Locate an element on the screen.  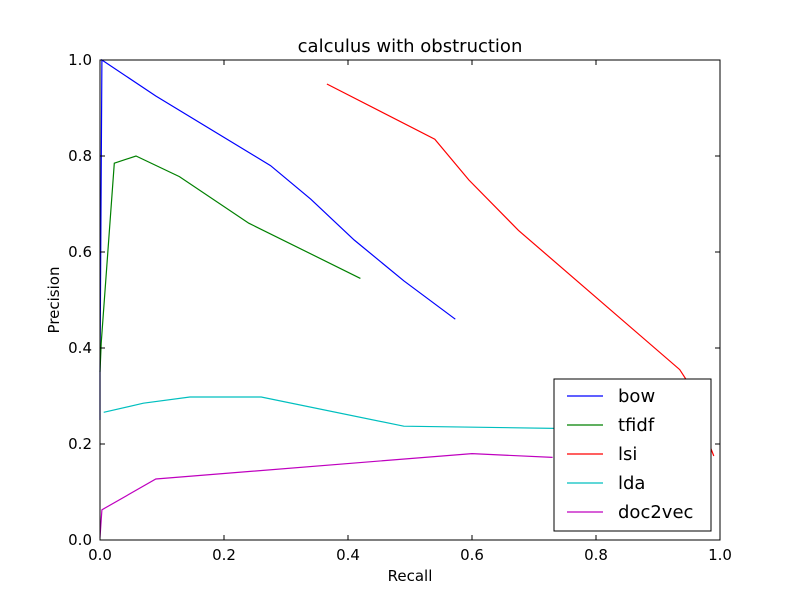
x-tick-label: 0.2 is located at coordinates (224, 555).